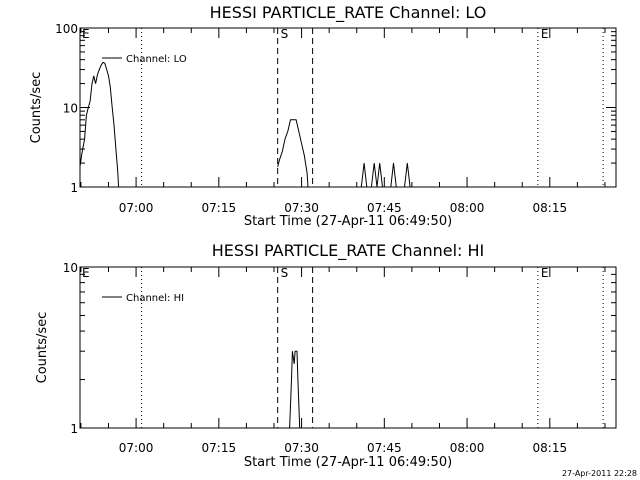  Describe the element at coordinates (599, 473) in the screenshot. I see `footer-timestamp: 27-Apr-2011 22:28` at that location.